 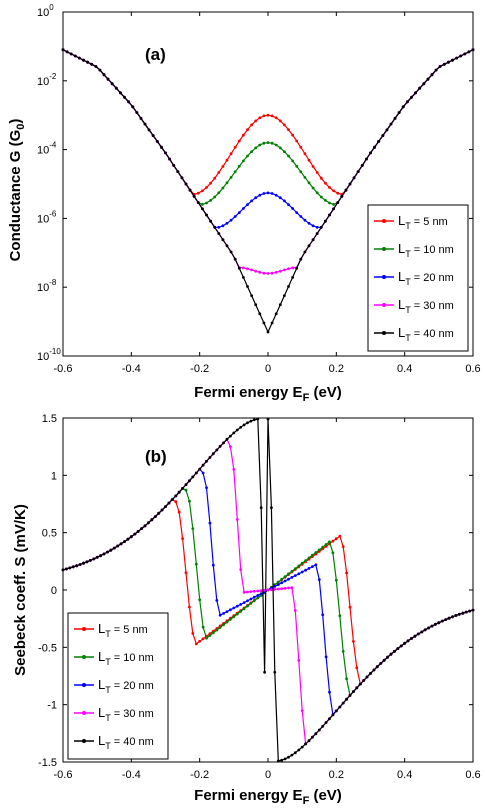 I want to click on b-legend-label: LT = 20 nm, so click(x=126, y=686).